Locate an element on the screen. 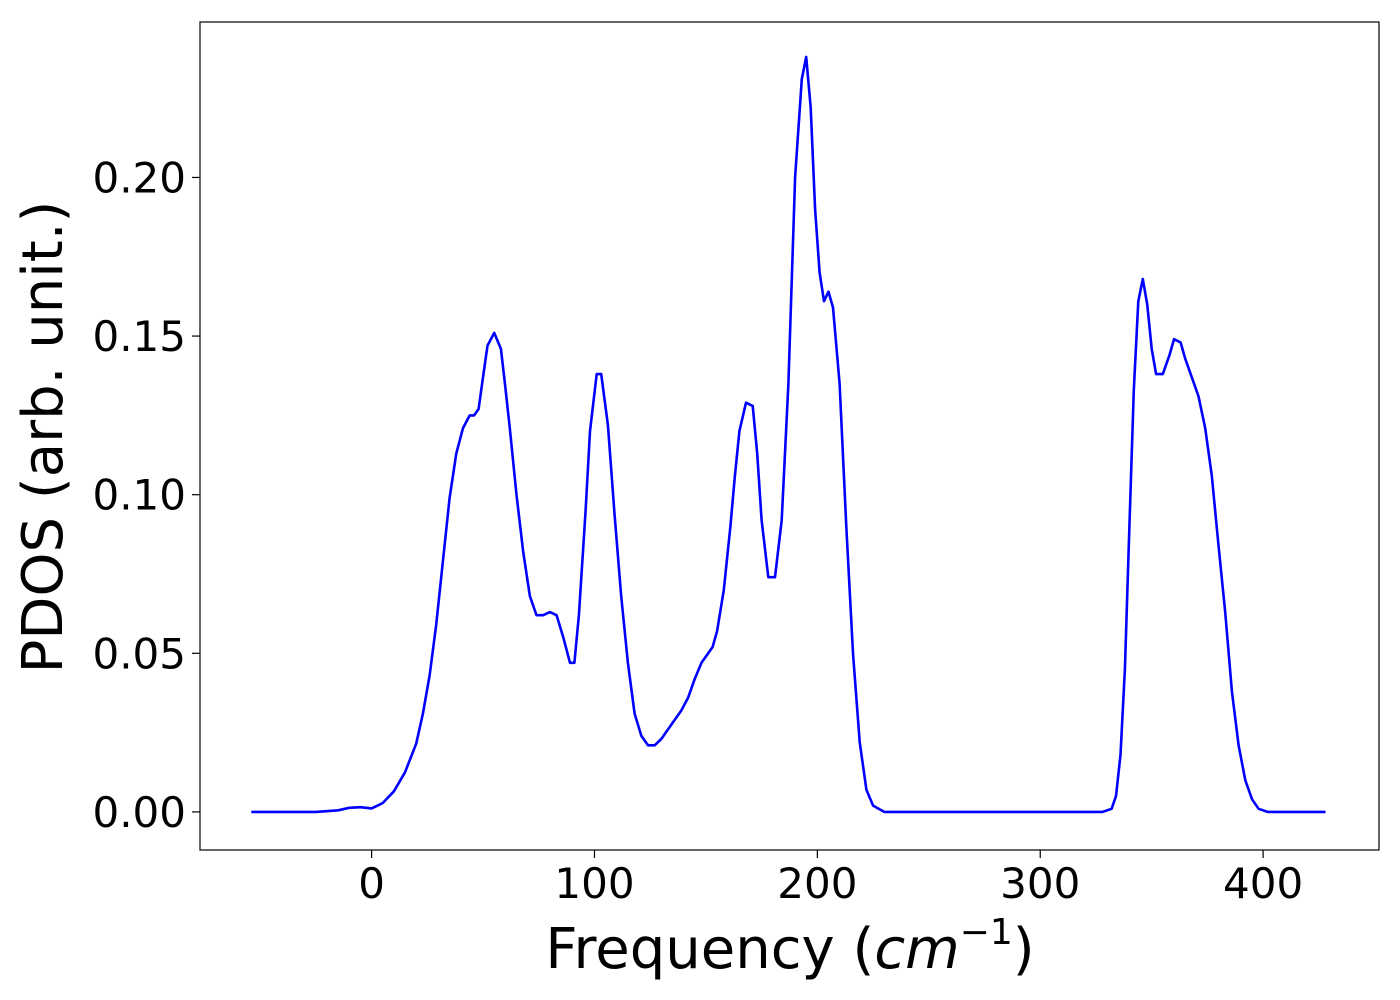 The width and height of the screenshot is (1400, 1000). y-tick-label: 0.15 is located at coordinates (139, 336).